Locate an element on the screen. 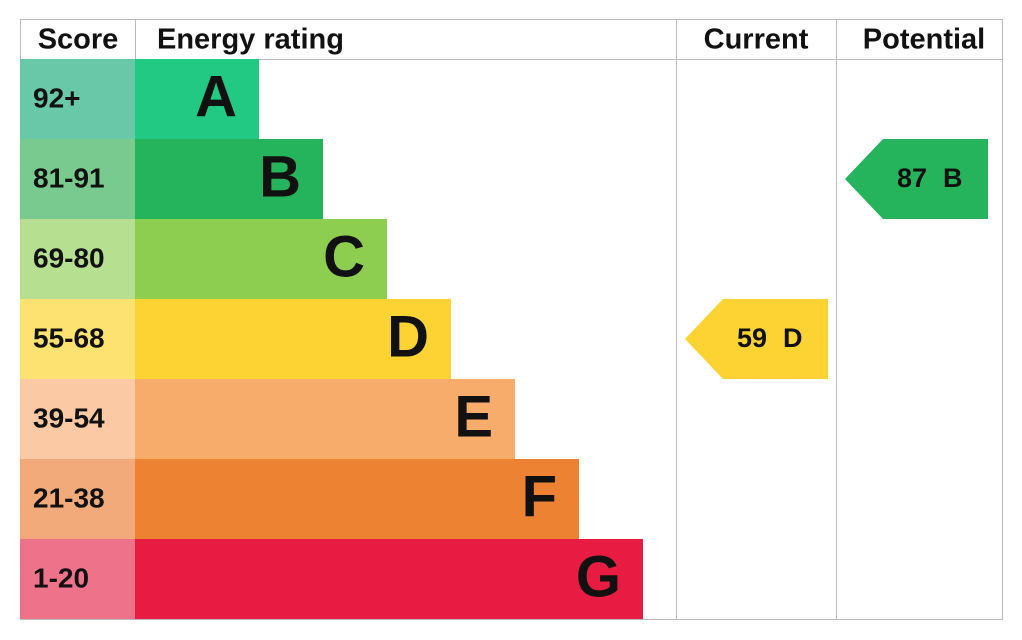 The image size is (1022, 640). current-arrow is located at coordinates (756, 339).